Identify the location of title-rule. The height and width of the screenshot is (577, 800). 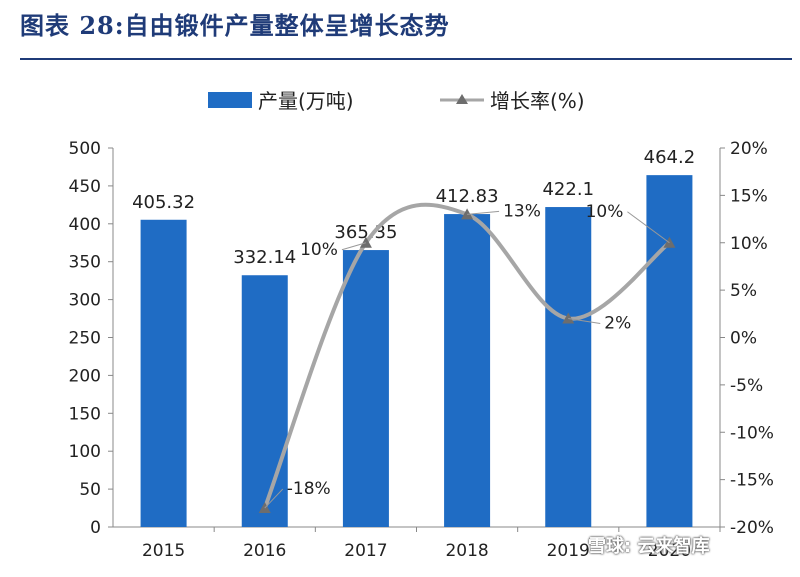
(406, 59).